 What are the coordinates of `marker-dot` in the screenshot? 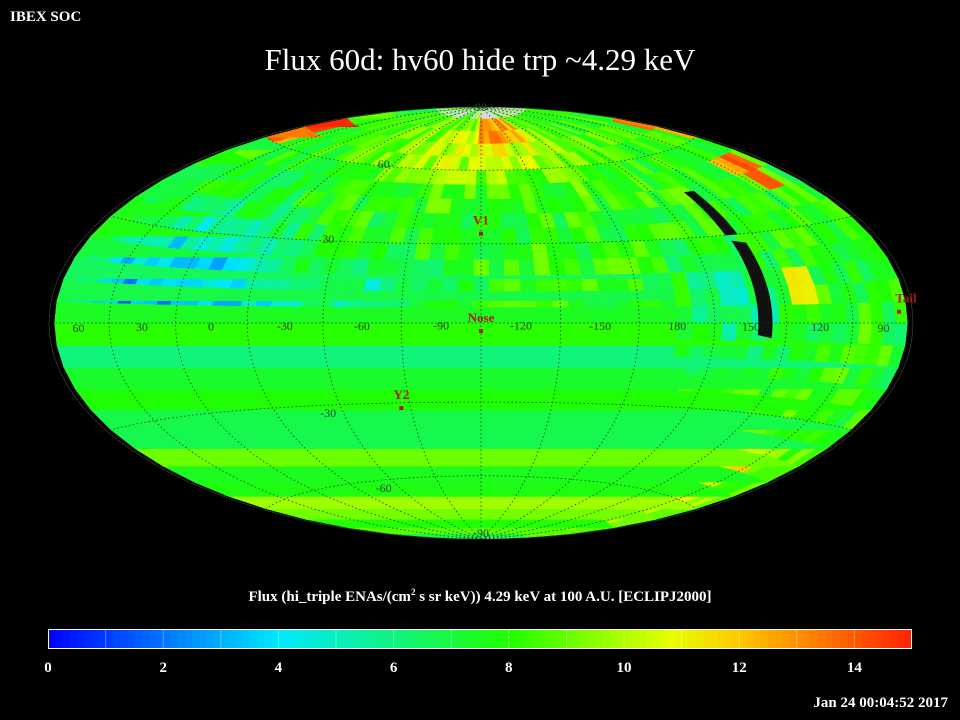 It's located at (481, 331).